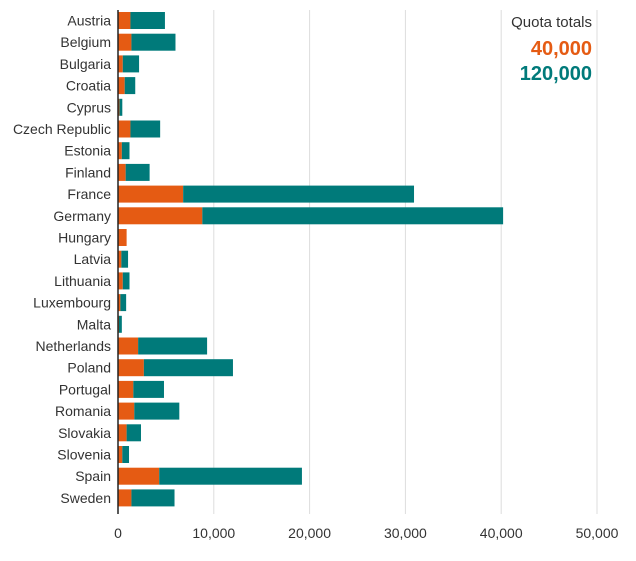 This screenshot has width=636, height=561. What do you see at coordinates (93, 259) in the screenshot?
I see `category-label-latvia: Latvia` at bounding box center [93, 259].